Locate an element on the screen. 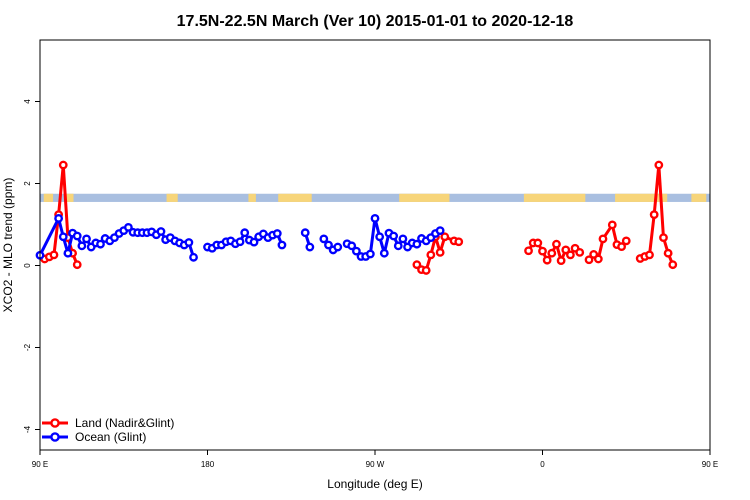 The image size is (750, 500). x-axis-label: Longitude (deg E) is located at coordinates (374, 484).